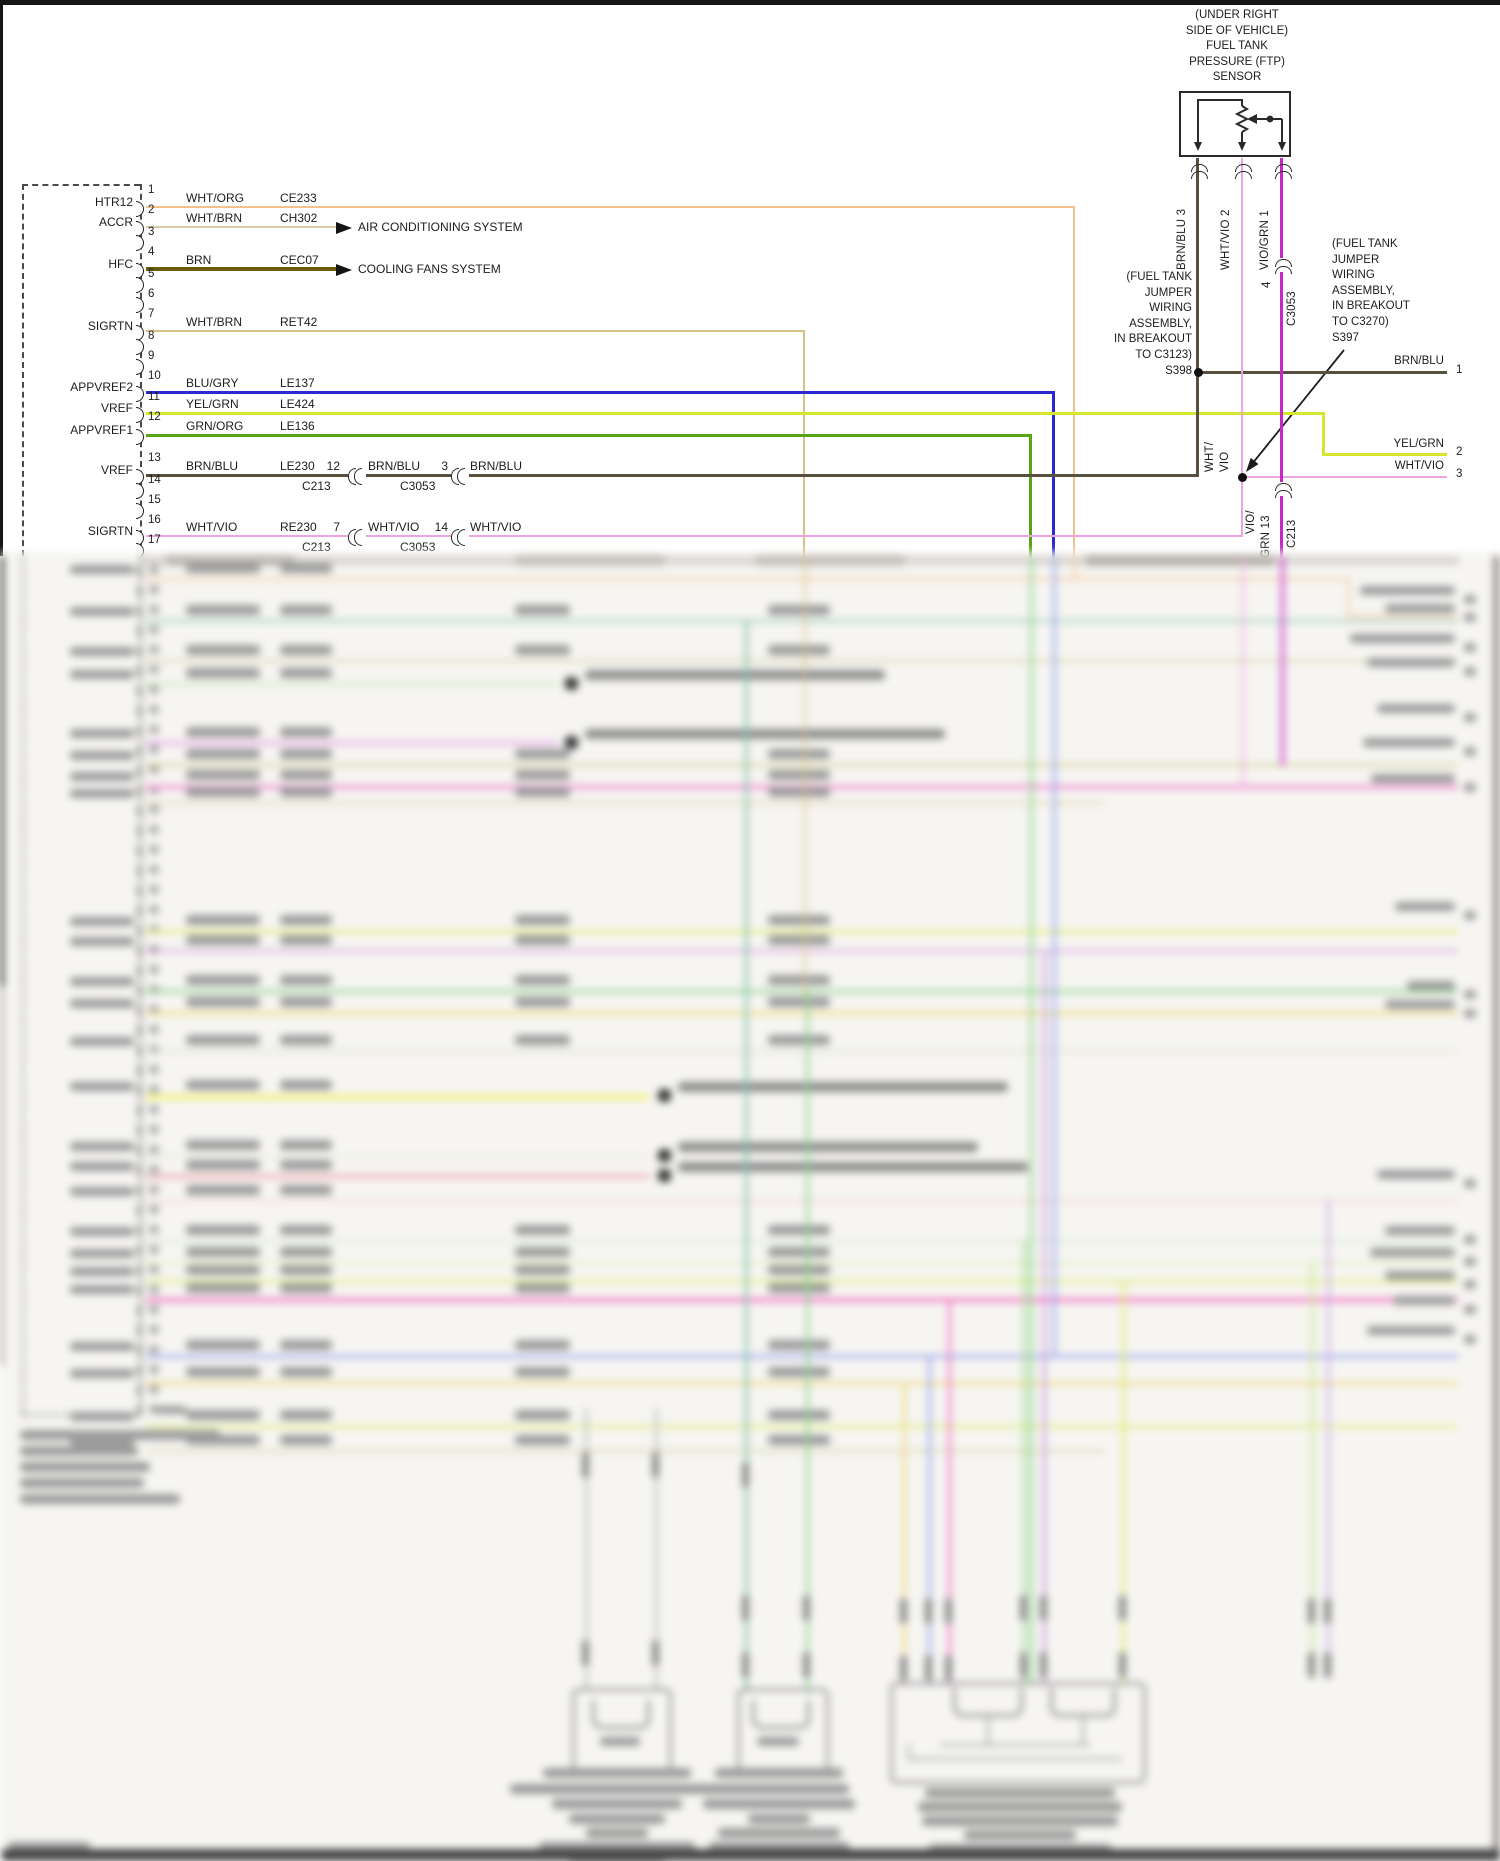 Image resolution: width=1500 pixels, height=1861 pixels. I want to click on c3053-pin-number: 4, so click(1267, 284).